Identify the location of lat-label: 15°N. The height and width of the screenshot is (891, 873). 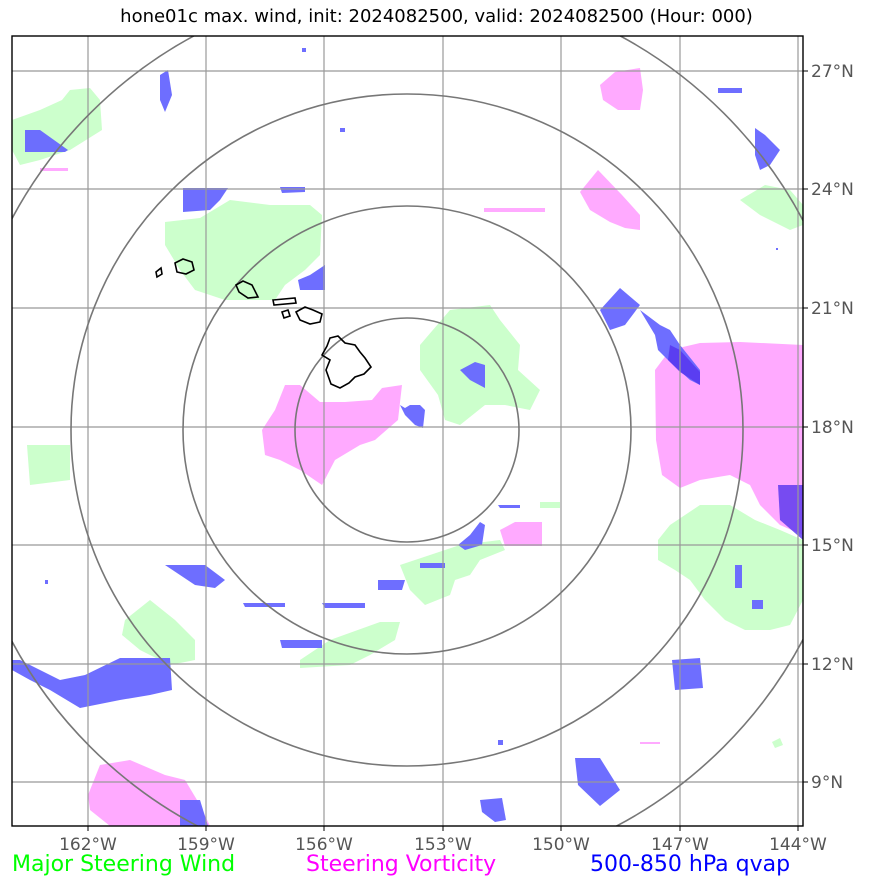
(832, 546).